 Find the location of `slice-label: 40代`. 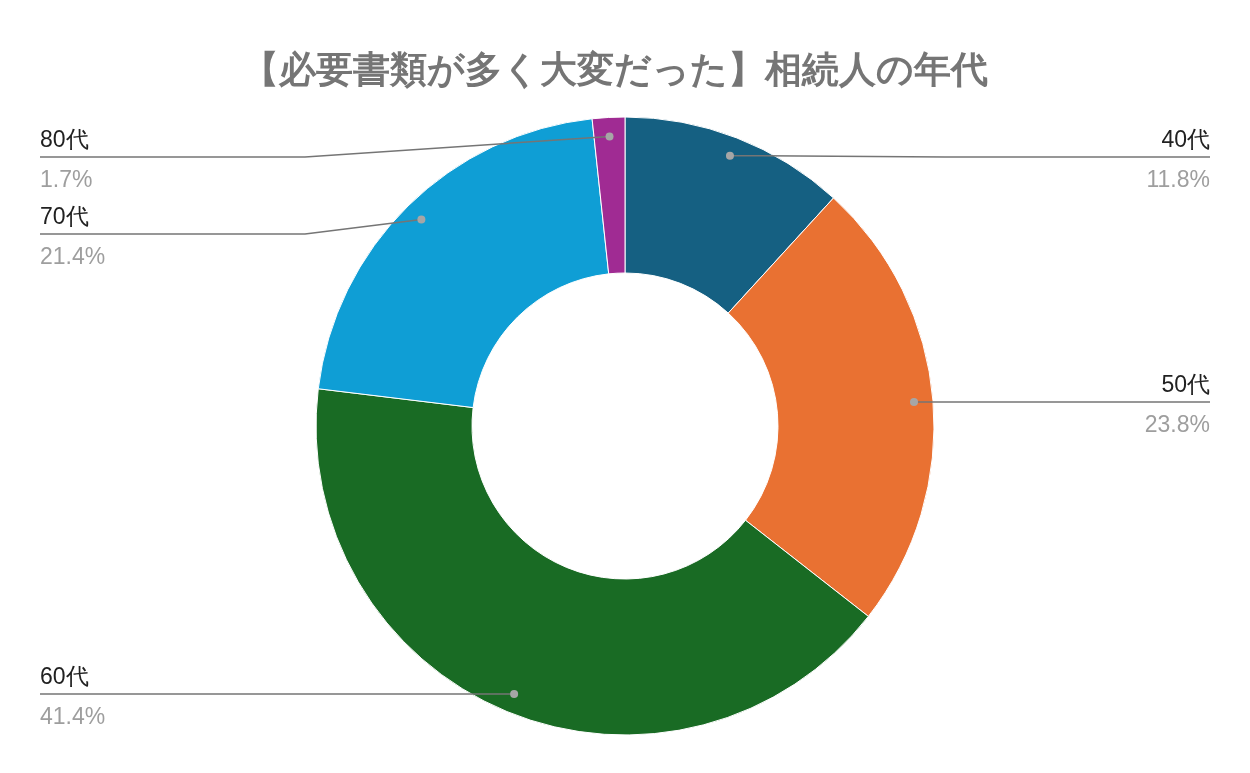

slice-label: 40代 is located at coordinates (1185, 139).